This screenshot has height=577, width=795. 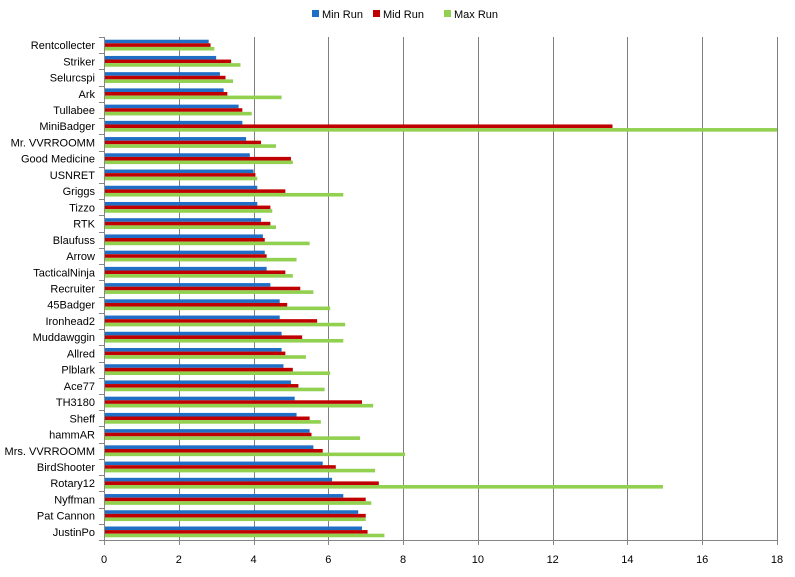 What do you see at coordinates (50, 452) in the screenshot?
I see `category-label: Mrs. VVRROOMM` at bounding box center [50, 452].